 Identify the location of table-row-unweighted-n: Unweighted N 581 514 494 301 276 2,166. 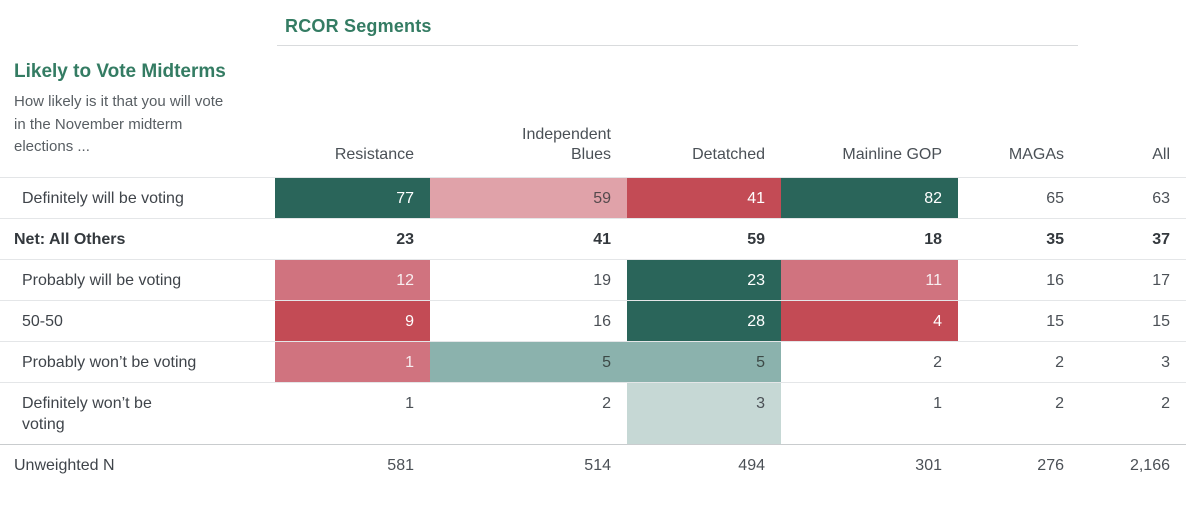
(593, 465).